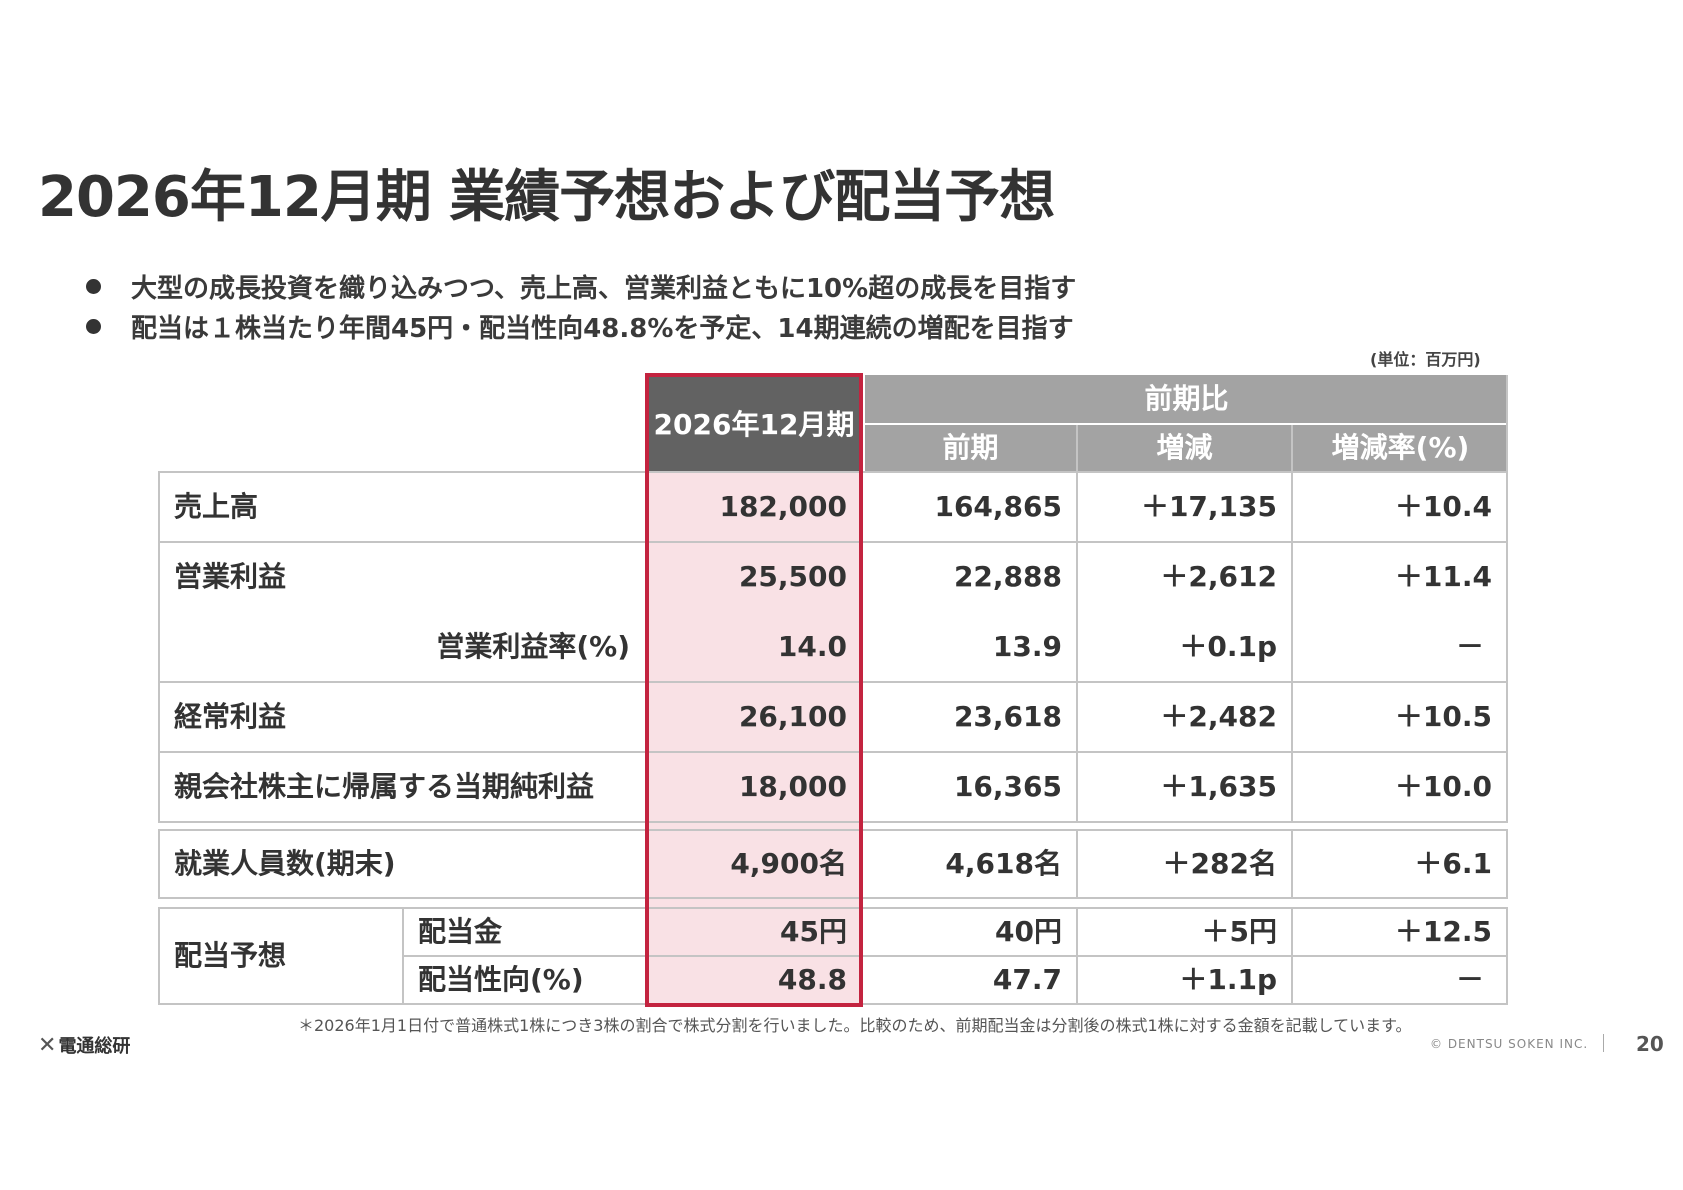 This screenshot has width=1683, height=1190. What do you see at coordinates (1007, 716) in the screenshot?
I see `cell-prev: 23,618` at bounding box center [1007, 716].